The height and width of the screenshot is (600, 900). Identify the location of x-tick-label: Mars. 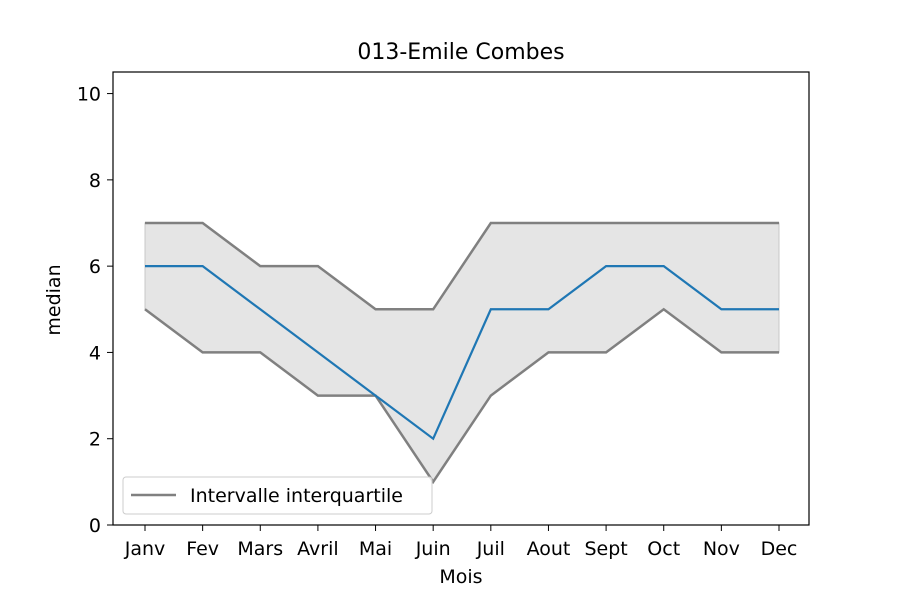
(260, 549).